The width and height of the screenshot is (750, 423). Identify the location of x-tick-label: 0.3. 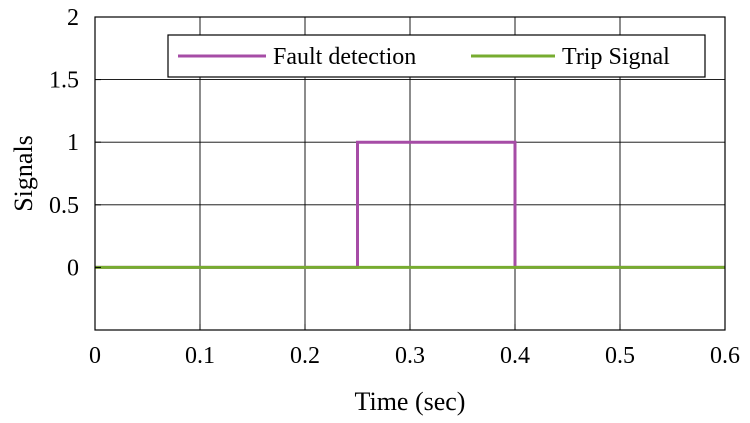
(410, 356).